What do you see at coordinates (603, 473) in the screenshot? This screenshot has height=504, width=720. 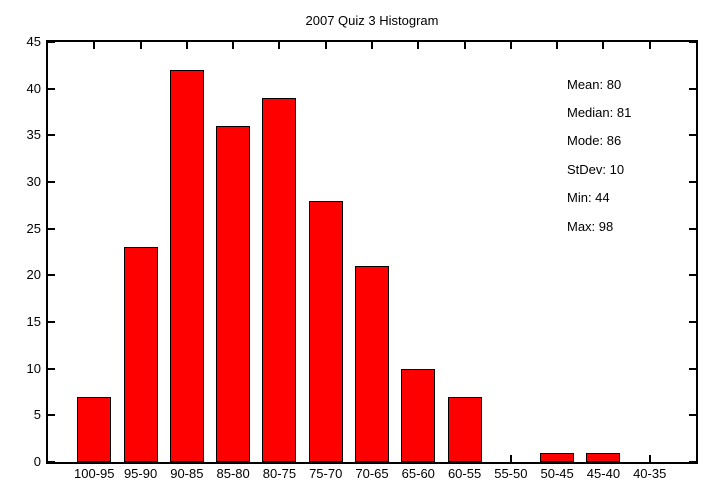 I see `x-tick-label: 45-40` at bounding box center [603, 473].